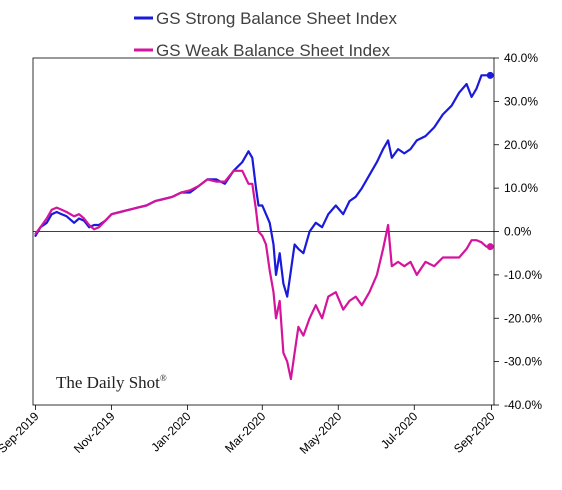  Describe the element at coordinates (521, 58) in the screenshot. I see `y-tick-label: 40.0%` at that location.